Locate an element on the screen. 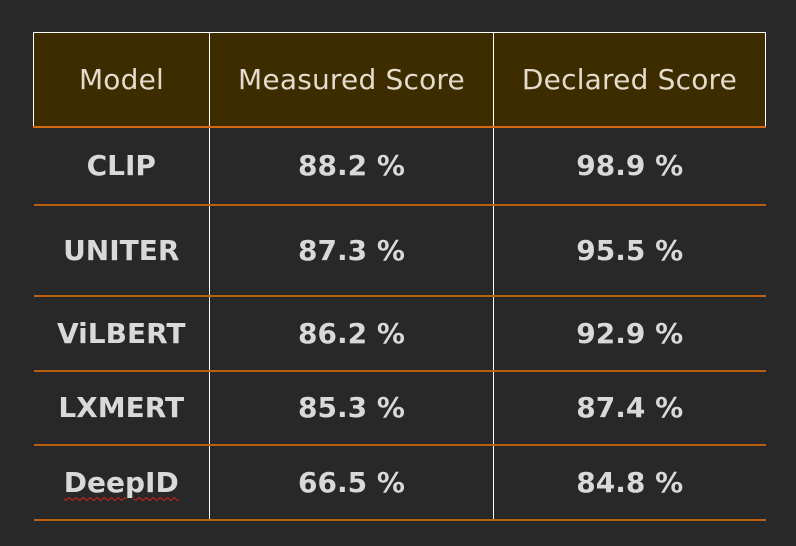 This screenshot has width=796, height=546. cell-measured-score: 88.2 % is located at coordinates (351, 166).